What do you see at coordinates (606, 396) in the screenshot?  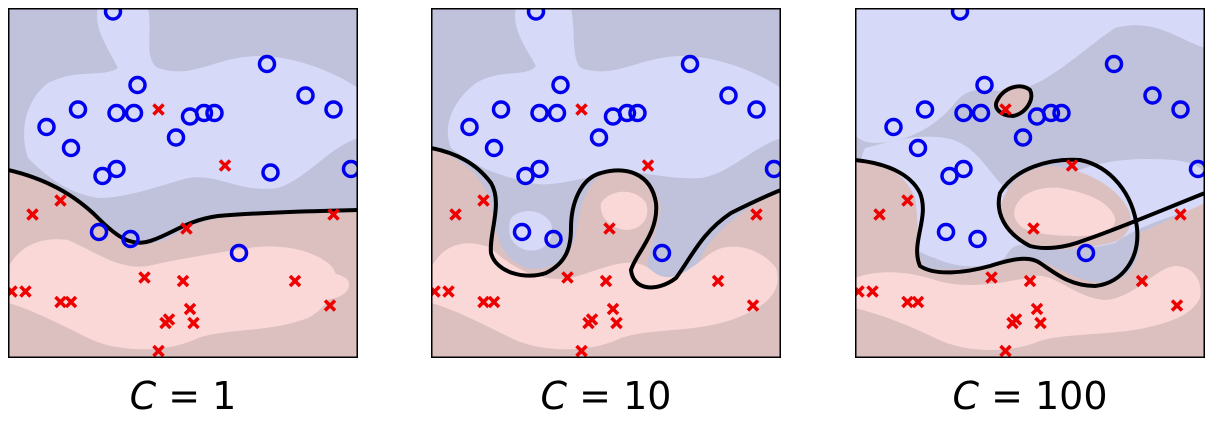 I see `caption-c10: C = 10` at bounding box center [606, 396].